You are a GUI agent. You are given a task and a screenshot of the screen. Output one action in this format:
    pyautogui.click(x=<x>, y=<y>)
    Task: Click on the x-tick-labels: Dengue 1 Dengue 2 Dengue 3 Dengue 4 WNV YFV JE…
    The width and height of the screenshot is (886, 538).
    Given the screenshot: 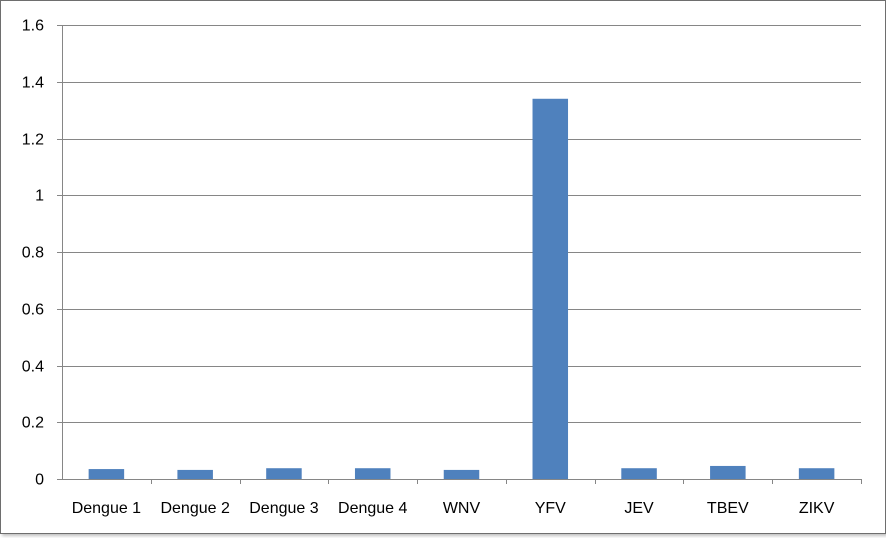 What is the action you would take?
    pyautogui.click(x=453, y=508)
    